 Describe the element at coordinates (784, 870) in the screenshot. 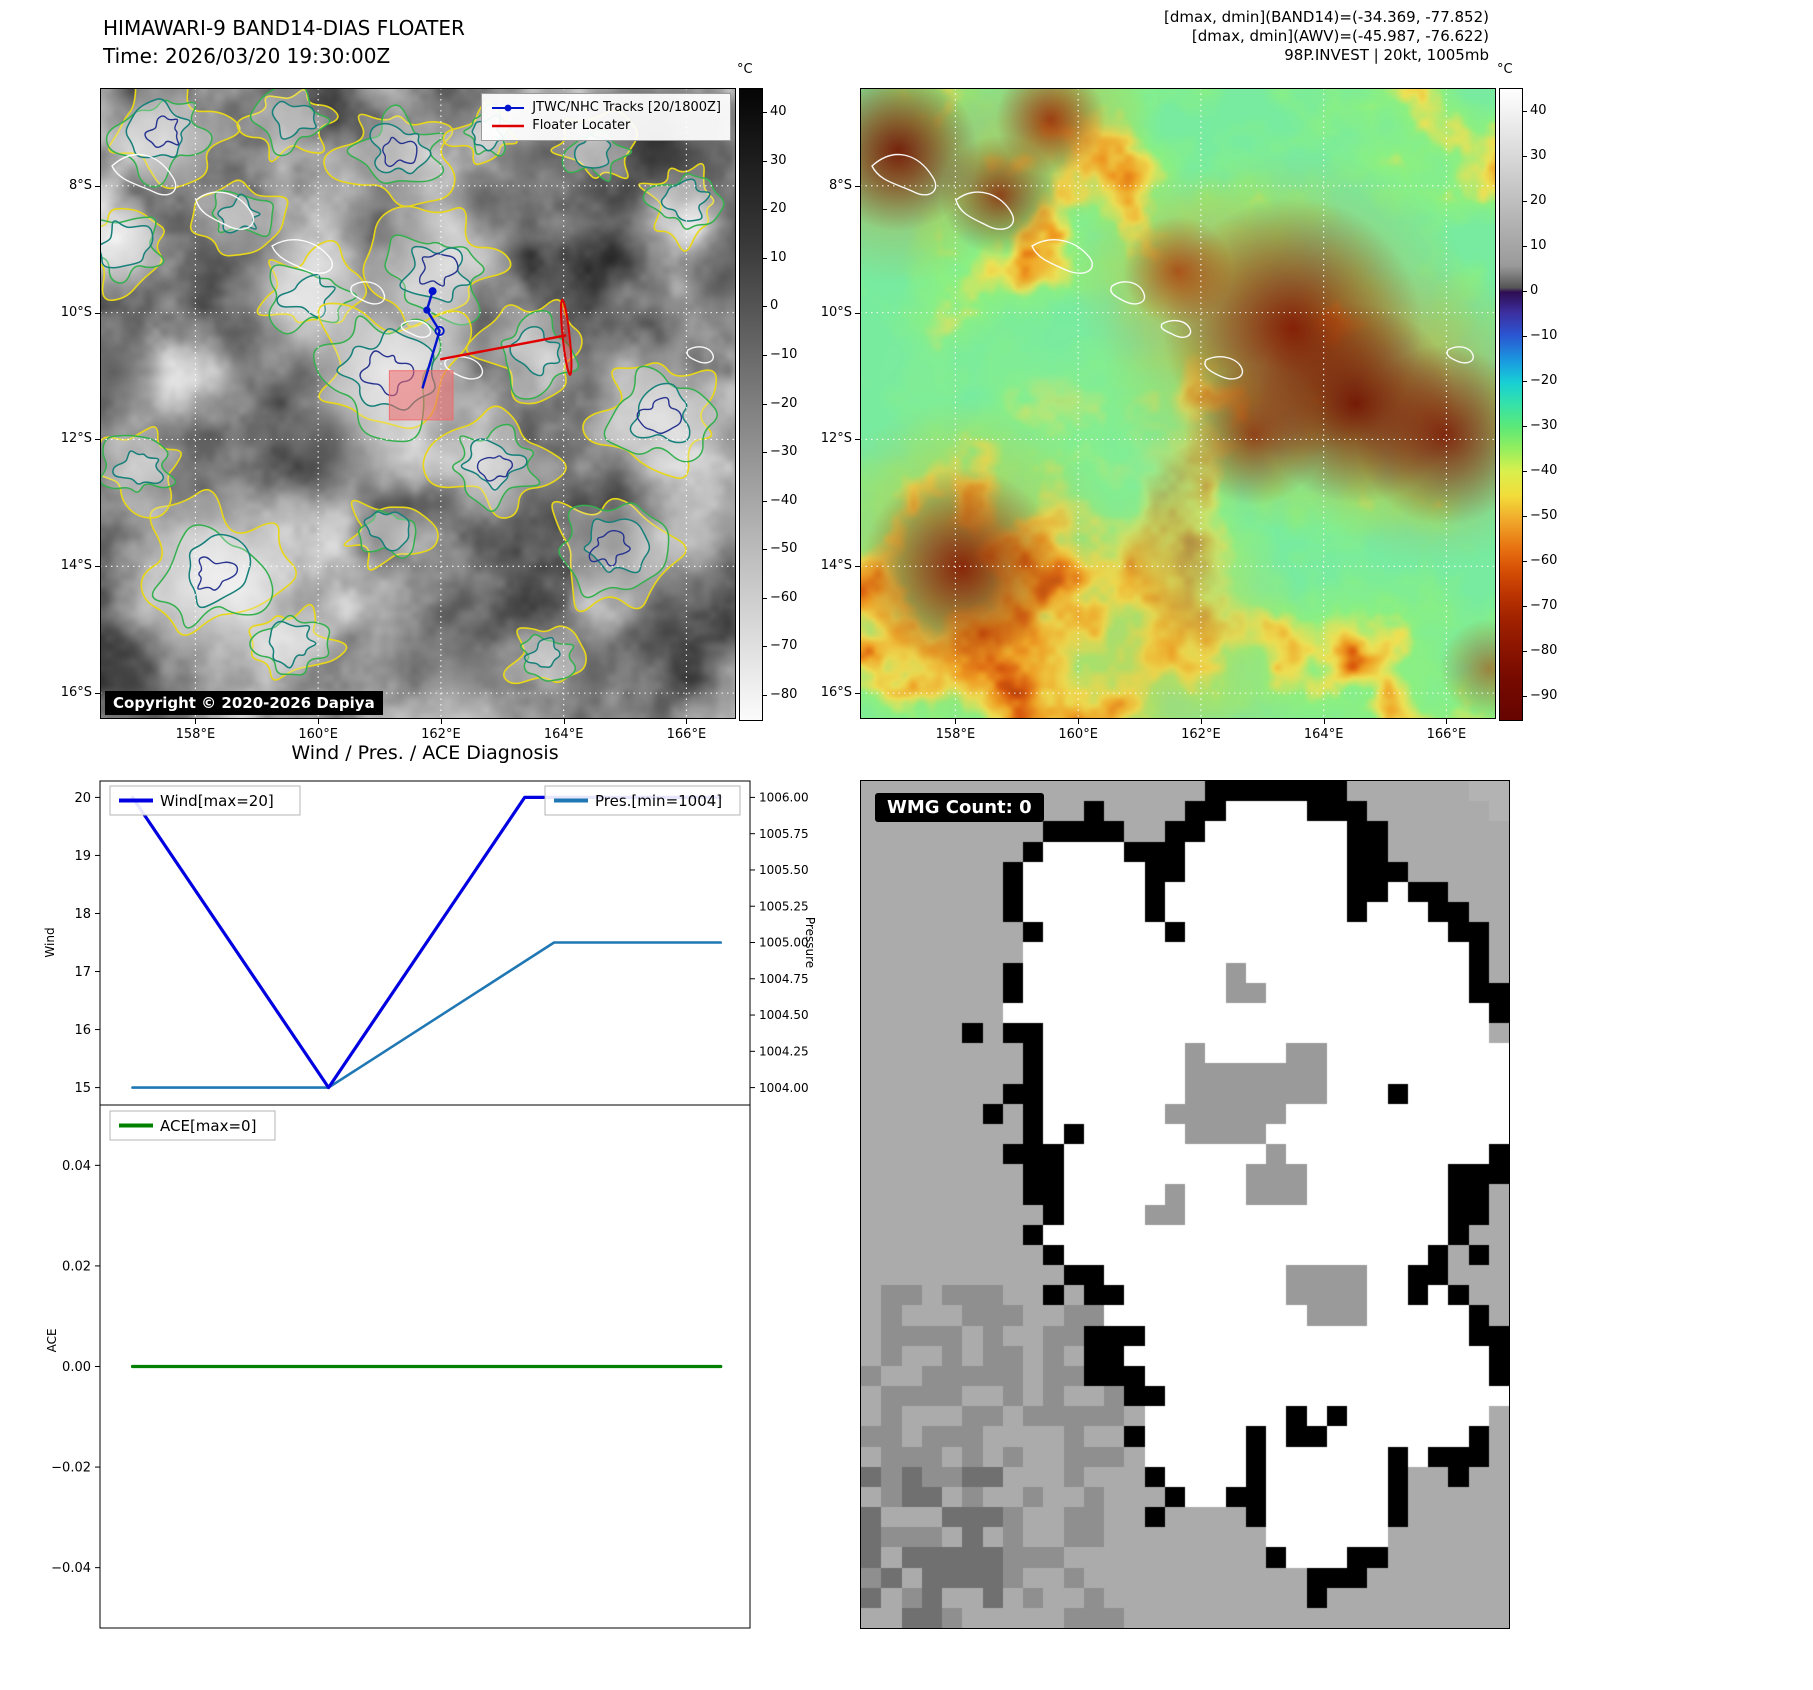

I see `svg-text: 1005.50` at that location.